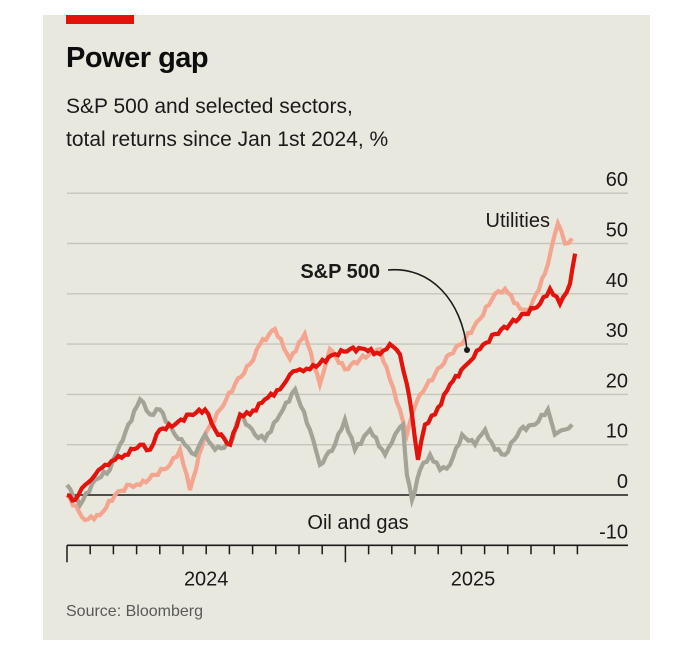 The height and width of the screenshot is (655, 685). Describe the element at coordinates (613, 356) in the screenshot. I see `y-axis-tick-labels: 60 50 40 30 20 10 0 -10` at that location.